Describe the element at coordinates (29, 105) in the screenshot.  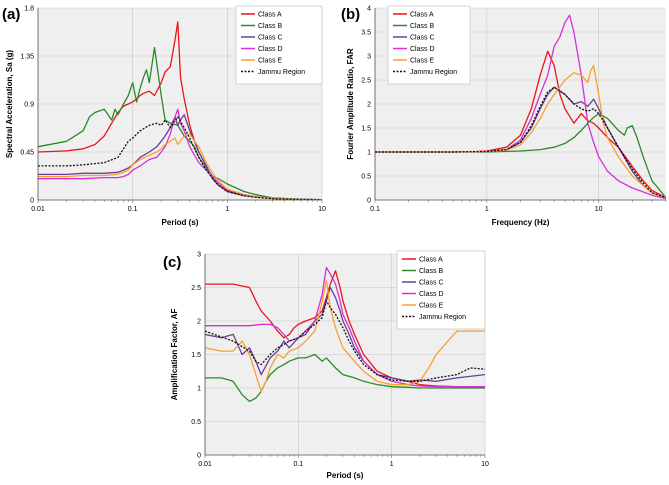
I see `y-tick-label: 0.9` at that location.